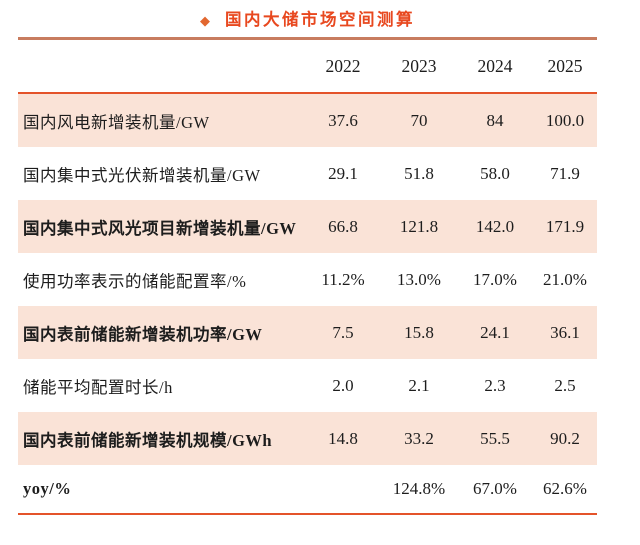 This screenshot has width=640, height=545. Describe the element at coordinates (495, 279) in the screenshot. I see `cell-value: 17.0%` at that location.